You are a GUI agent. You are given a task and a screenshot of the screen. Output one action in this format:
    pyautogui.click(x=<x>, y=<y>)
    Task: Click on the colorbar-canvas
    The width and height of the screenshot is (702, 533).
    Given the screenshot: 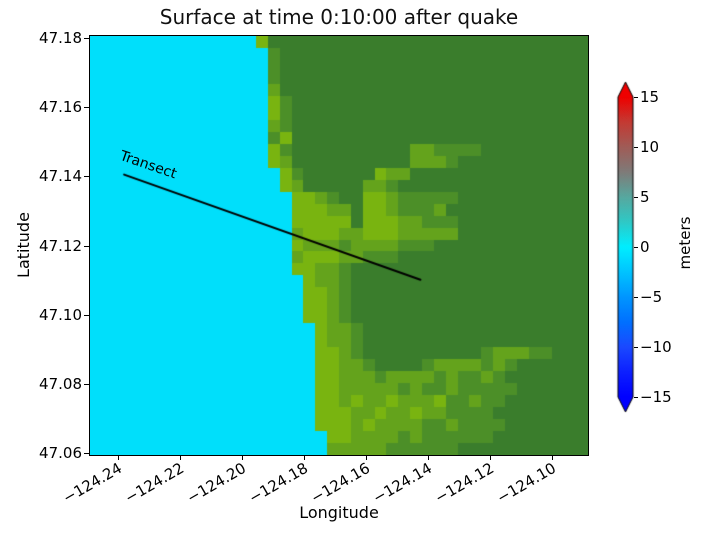 What is the action you would take?
    pyautogui.click(x=620, y=250)
    